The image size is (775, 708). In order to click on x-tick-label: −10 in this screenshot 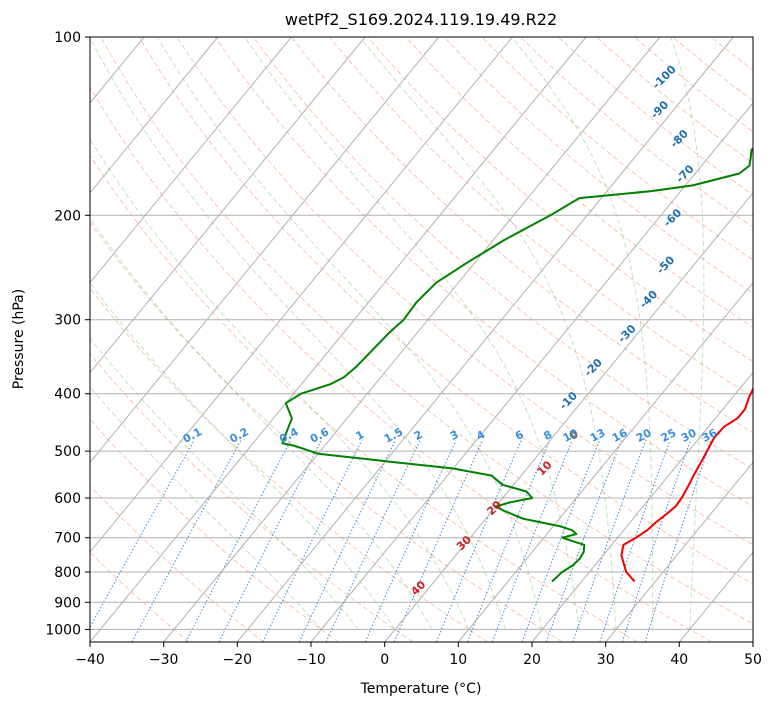, I will do `click(311, 660)`.